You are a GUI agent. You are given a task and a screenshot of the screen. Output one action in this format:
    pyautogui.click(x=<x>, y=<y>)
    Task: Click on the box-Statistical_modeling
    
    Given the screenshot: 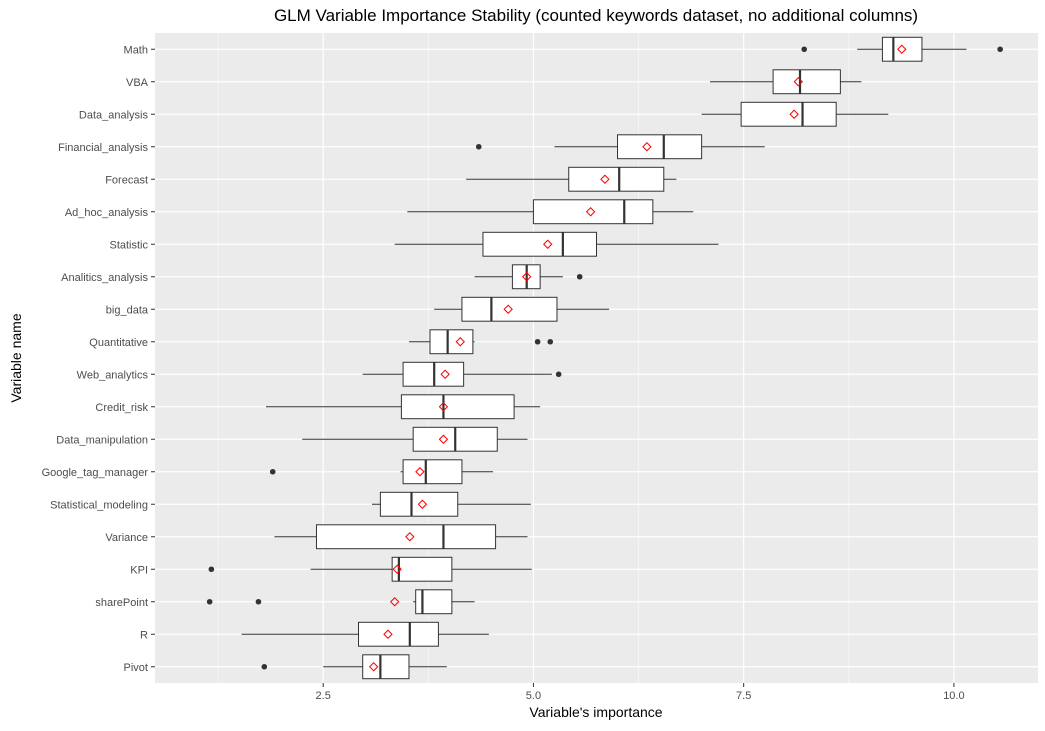 What is the action you would take?
    pyautogui.click(x=451, y=504)
    